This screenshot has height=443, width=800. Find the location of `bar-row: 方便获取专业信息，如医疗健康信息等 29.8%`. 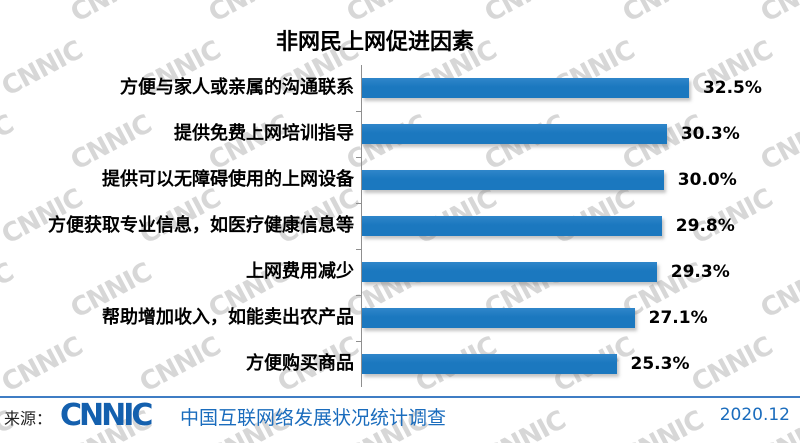

bar-row: 方便获取专业信息，如医疗健康信息等 29.8% is located at coordinates (400, 226).